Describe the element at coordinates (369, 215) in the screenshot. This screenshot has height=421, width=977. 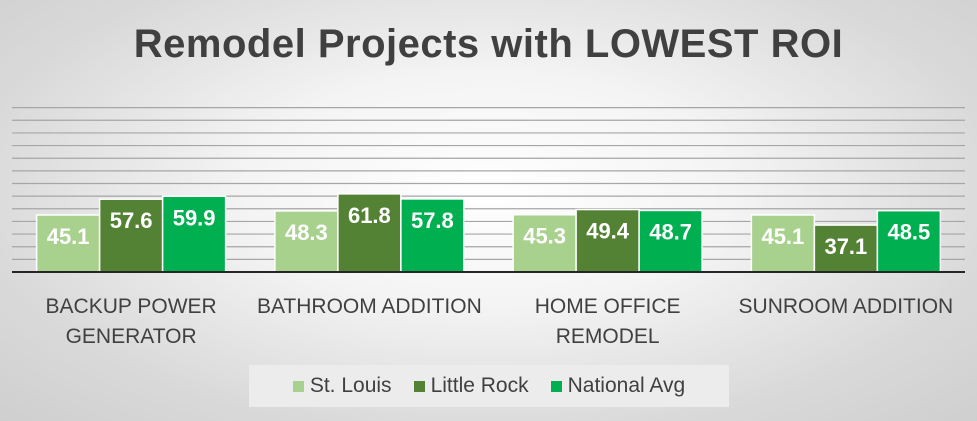
I see `data-label: 61.8` at that location.